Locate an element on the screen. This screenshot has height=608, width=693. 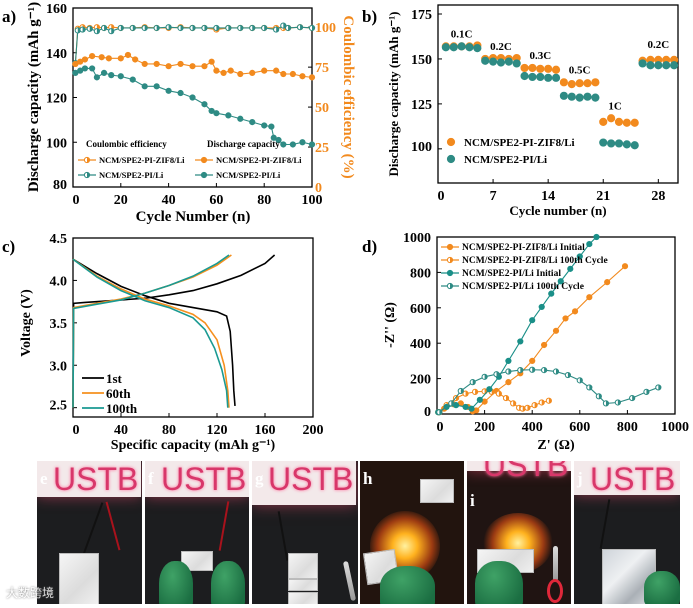
panel-label: j is located at coordinates (580, 478).